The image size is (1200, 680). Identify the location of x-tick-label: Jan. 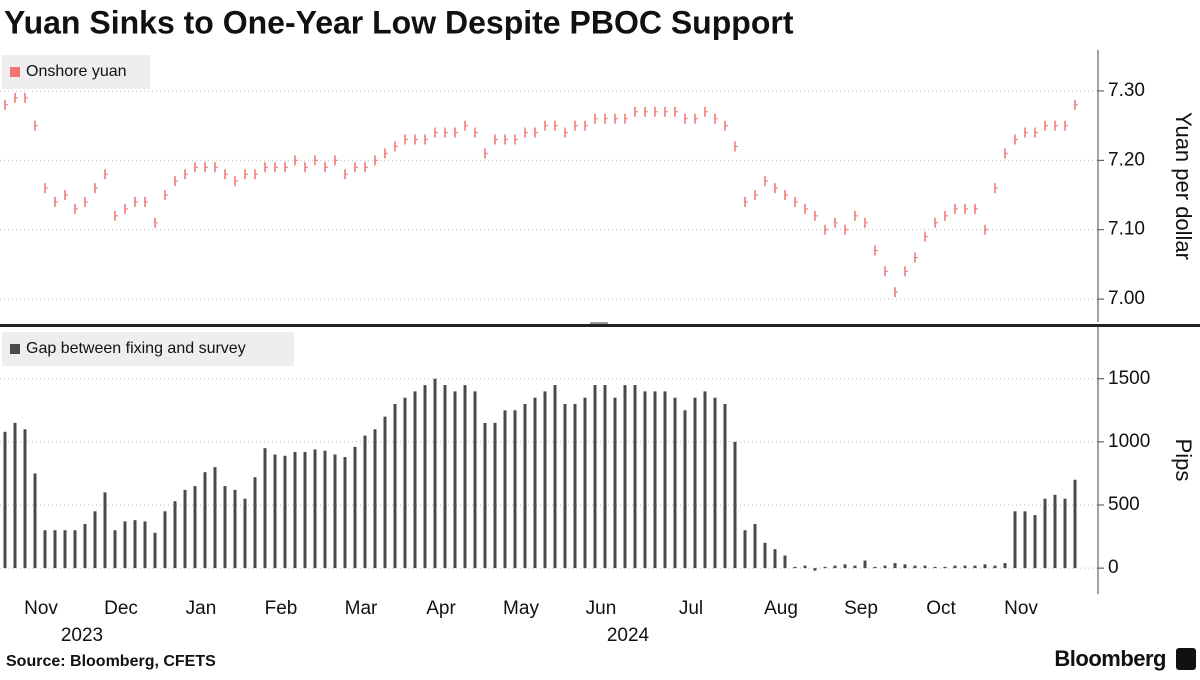
(201, 608).